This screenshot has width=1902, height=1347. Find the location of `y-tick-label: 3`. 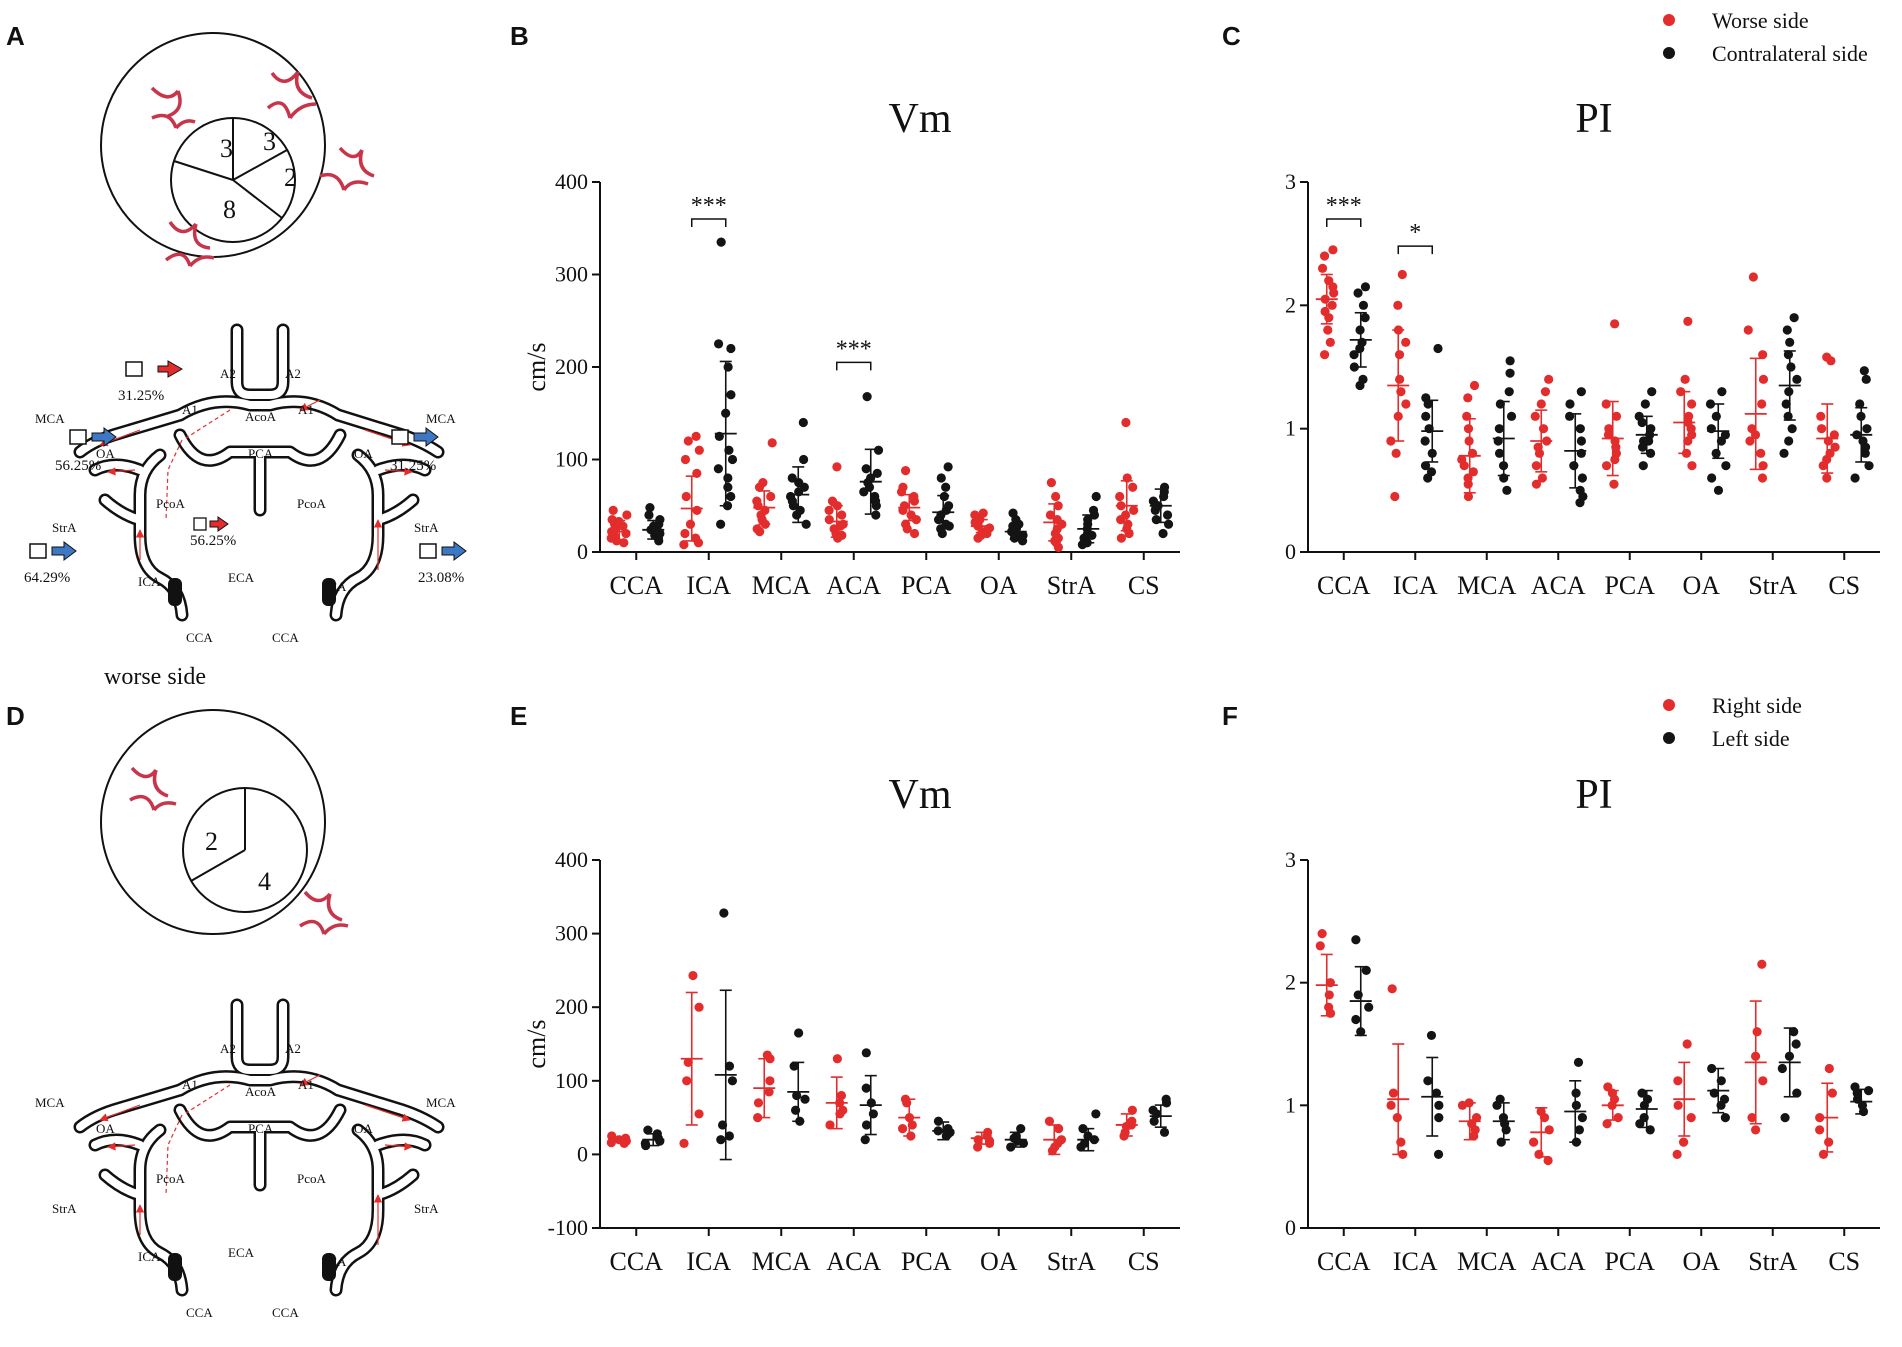

y-tick-label: 3 is located at coordinates (1290, 181).